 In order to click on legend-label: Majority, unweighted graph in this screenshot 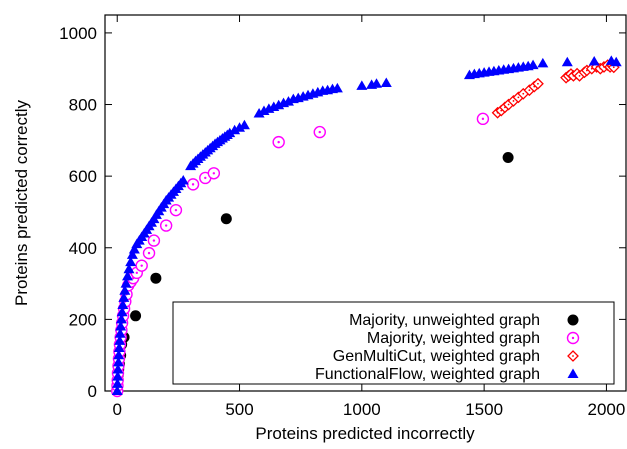, I will do `click(444, 320)`.